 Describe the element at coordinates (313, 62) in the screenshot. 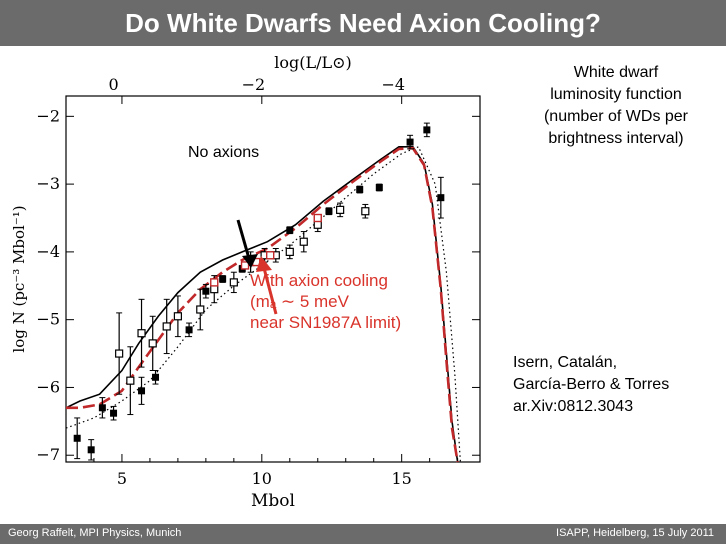

I see `top-axis-label: log(L/L⊙)` at that location.